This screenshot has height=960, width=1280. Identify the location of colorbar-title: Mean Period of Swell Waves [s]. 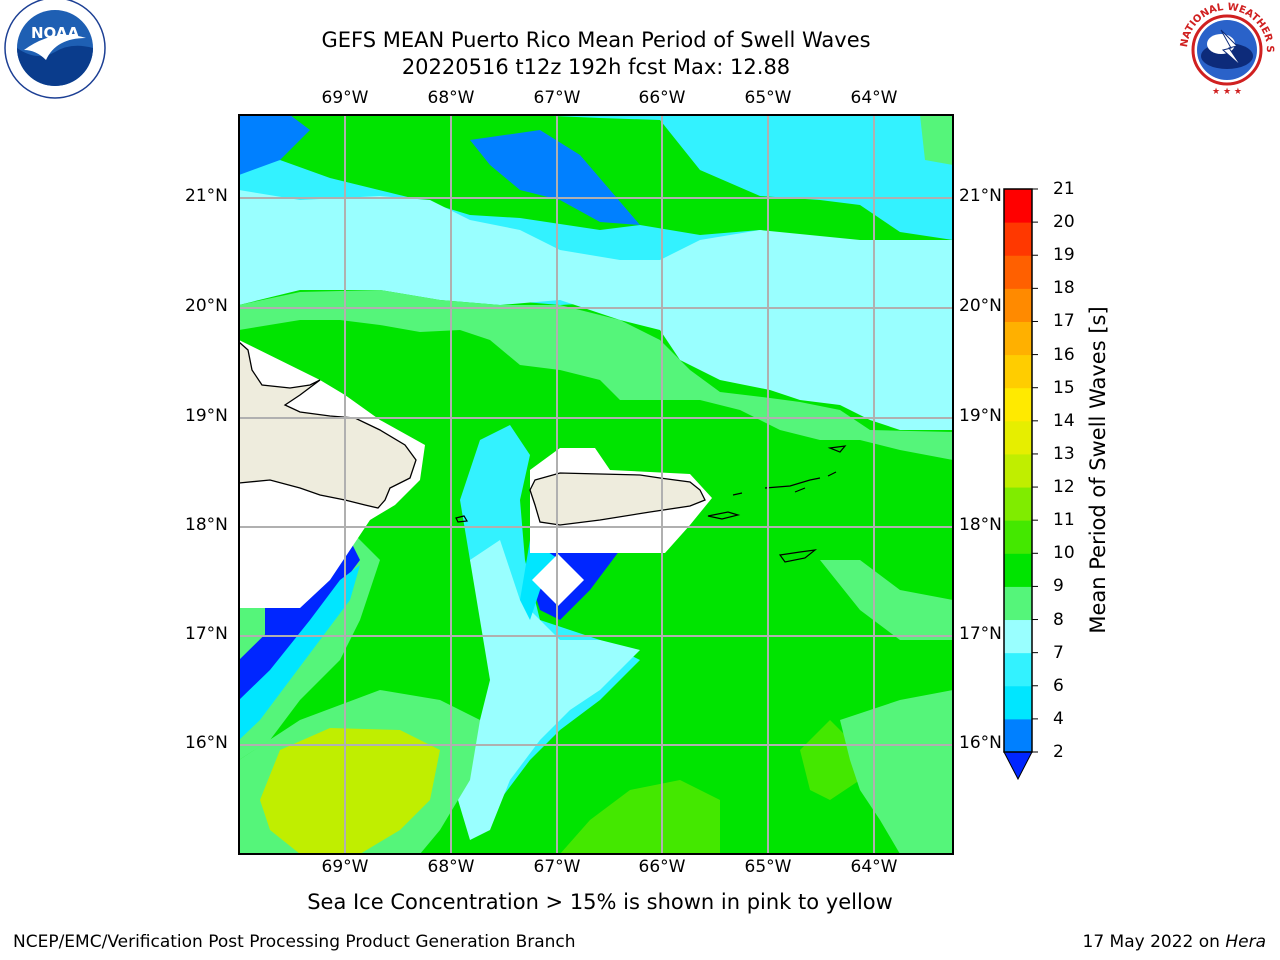
(1098, 470).